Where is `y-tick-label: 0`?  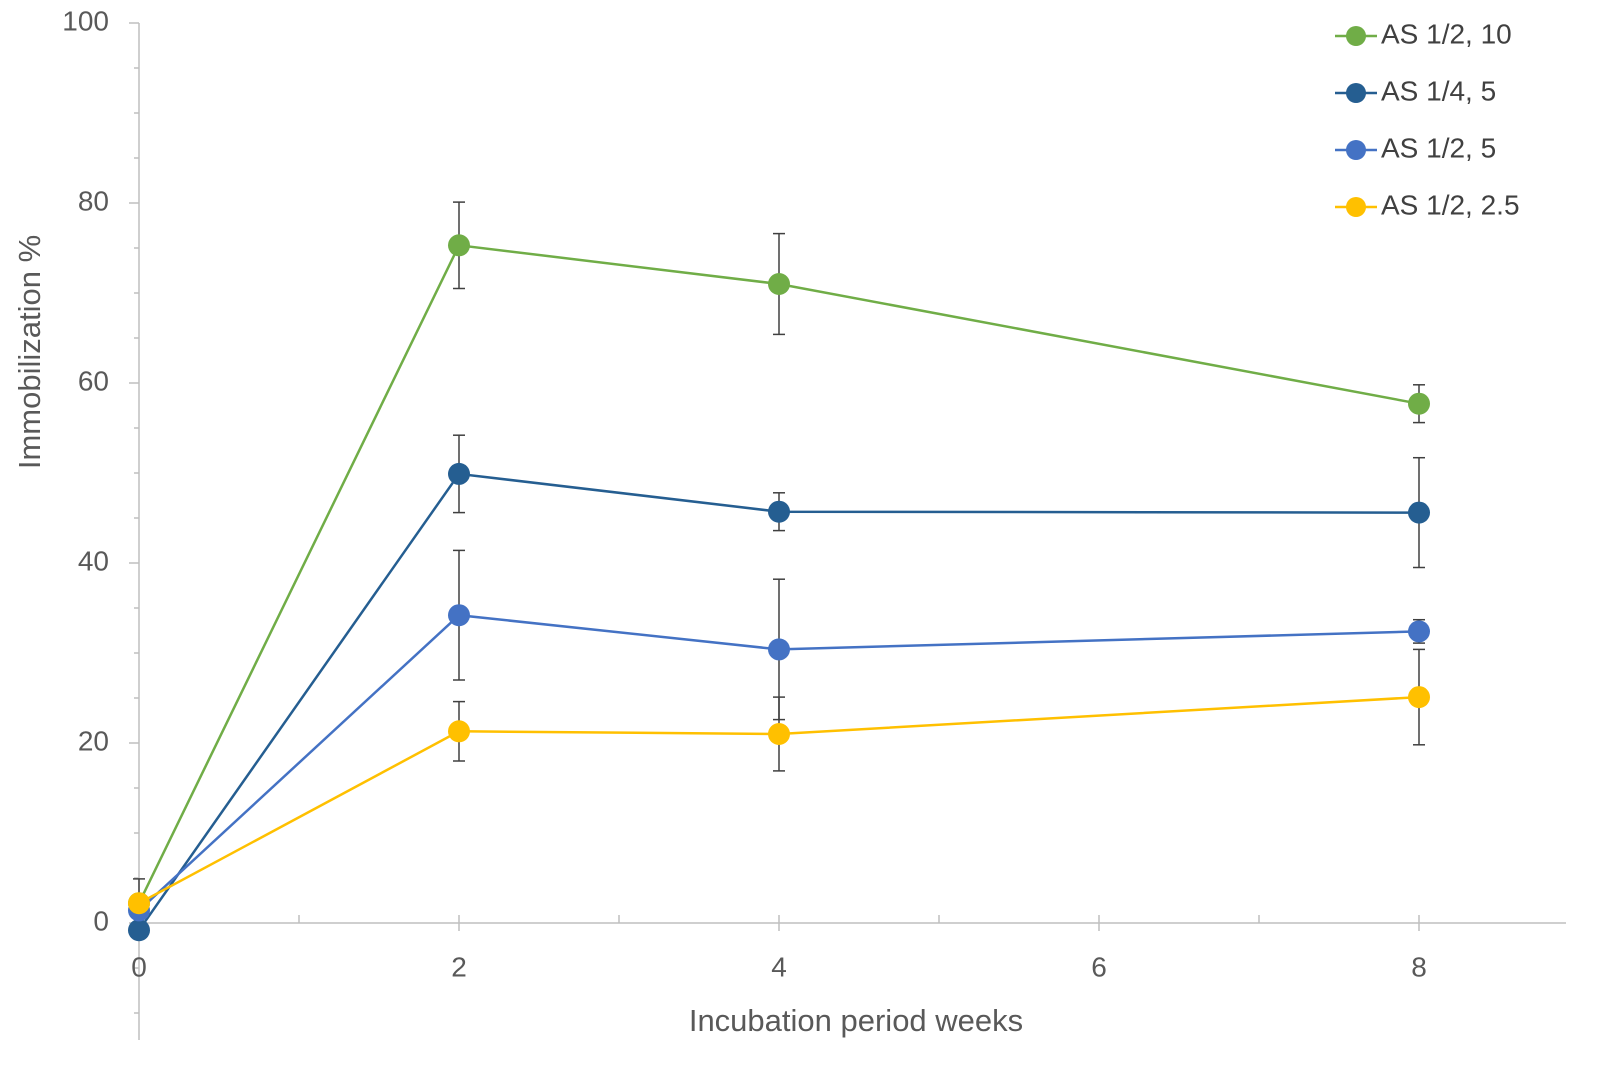
y-tick-label: 0 is located at coordinates (101, 920).